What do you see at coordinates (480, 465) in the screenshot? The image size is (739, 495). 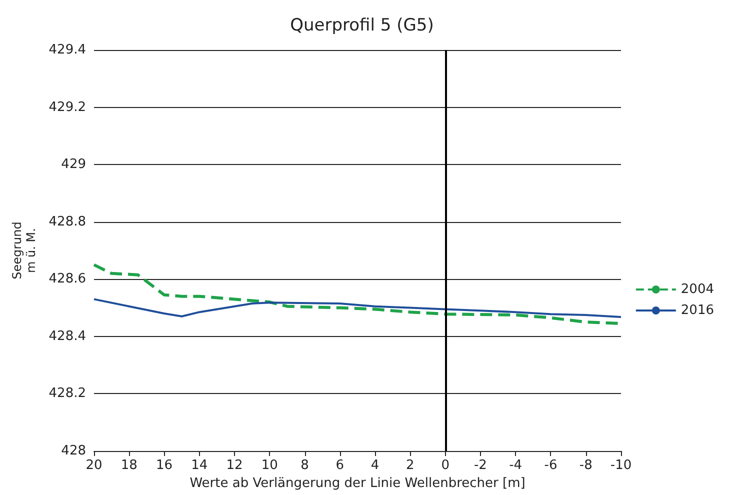 I see `x-tick-label: -2` at bounding box center [480, 465].